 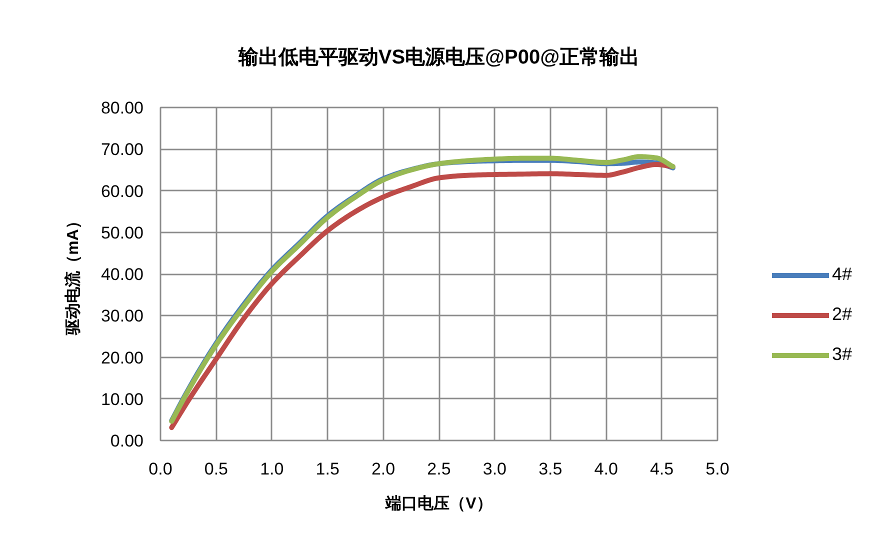 What do you see at coordinates (122, 150) in the screenshot?
I see `y-tick-label: 70.00` at bounding box center [122, 150].